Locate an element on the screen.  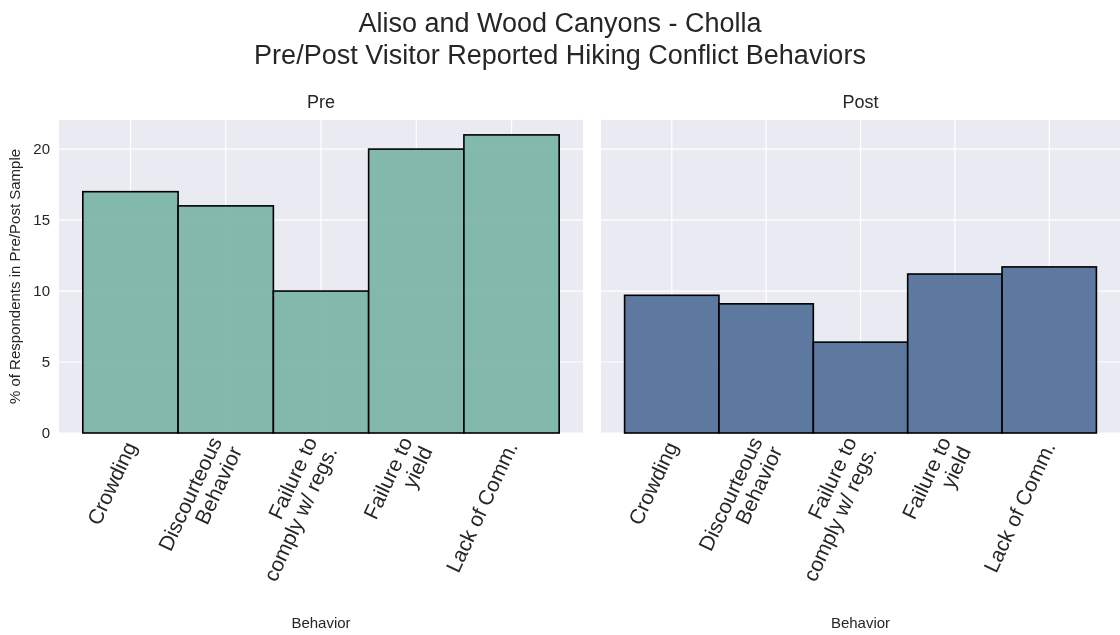
chart-title: Aliso and Wood Canyons - Cholla Pre/Post Visitor Reported Hiking Conflict Behaviors is located at coordinates (560, 39).